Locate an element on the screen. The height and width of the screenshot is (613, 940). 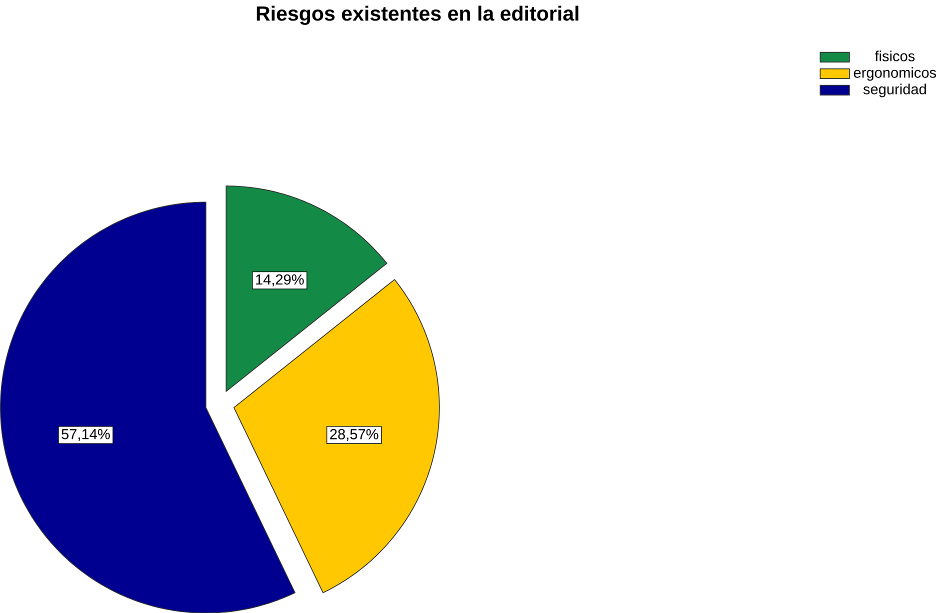
data-label: 57,14% is located at coordinates (86, 434).